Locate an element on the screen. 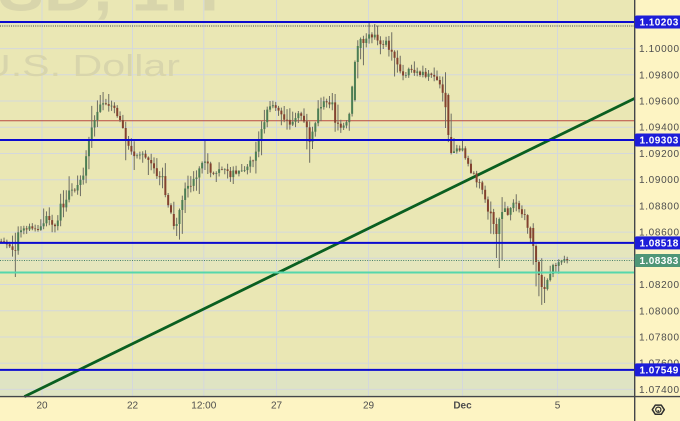 The width and height of the screenshot is (680, 421). svg-text: 1.07800 is located at coordinates (659, 338).